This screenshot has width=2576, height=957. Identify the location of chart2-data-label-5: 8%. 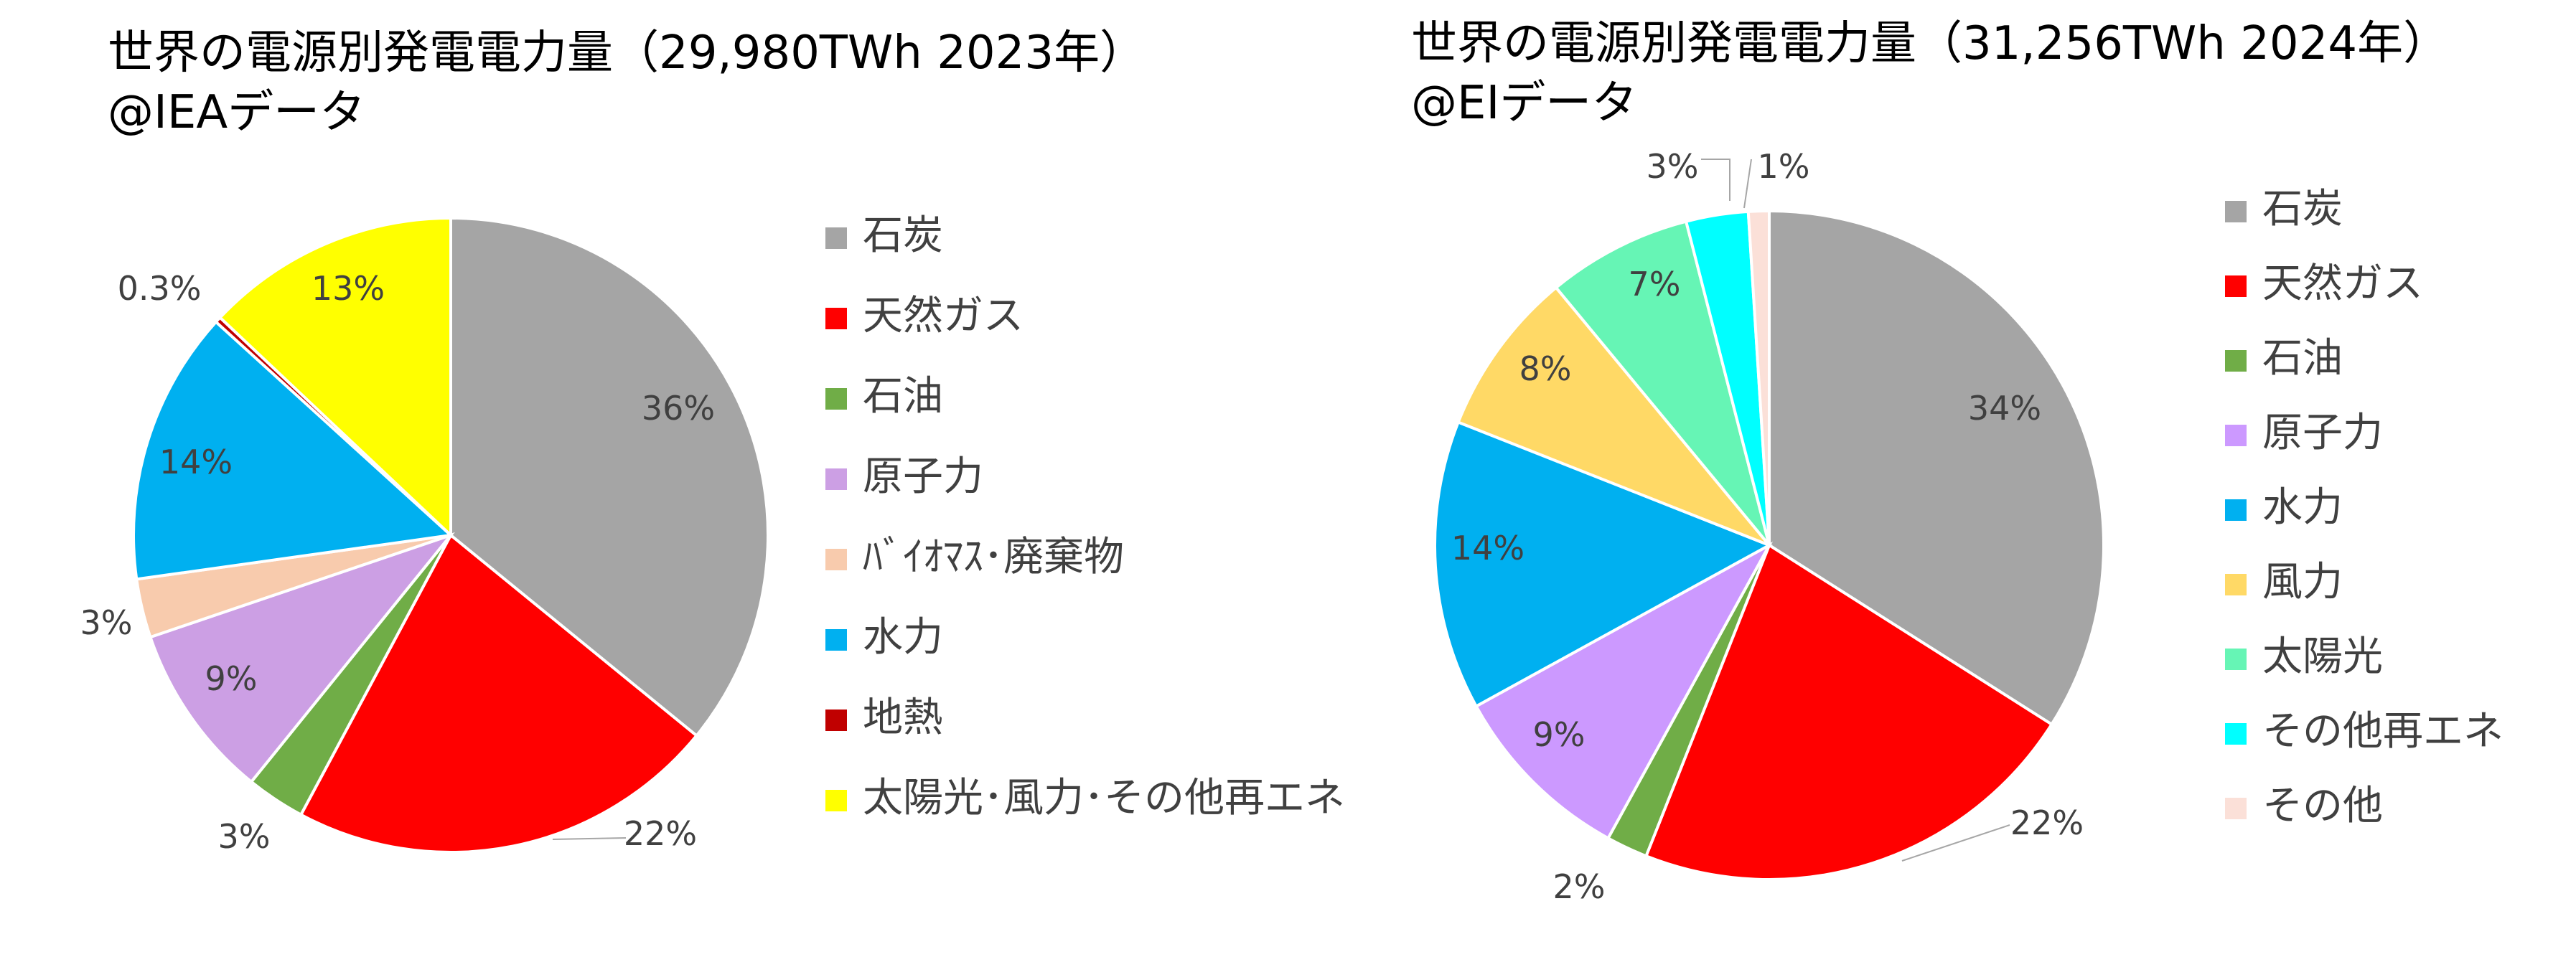
(1546, 369).